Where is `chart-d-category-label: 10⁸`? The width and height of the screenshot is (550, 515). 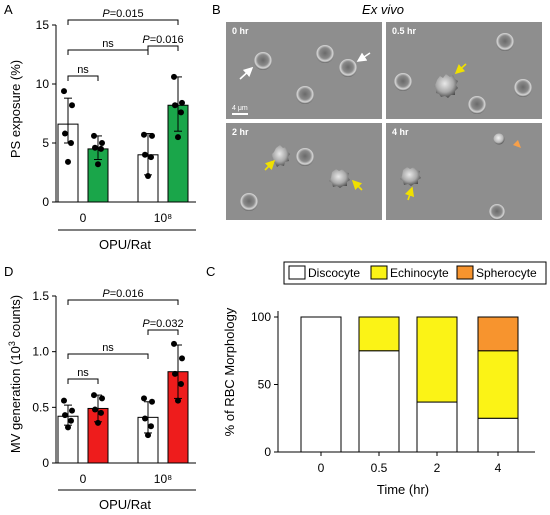
chart-d-category-label: 10⁸ is located at coordinates (163, 479).